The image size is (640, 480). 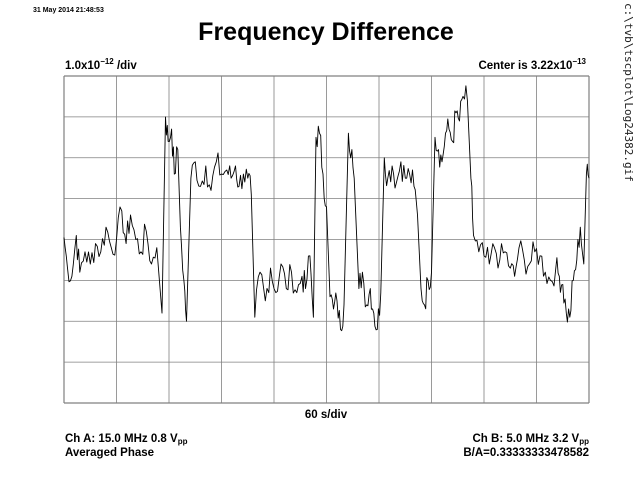 I want to click on channel-b-text: Ch B: 5.0 MHz 3.2 V, so click(x=526, y=439).